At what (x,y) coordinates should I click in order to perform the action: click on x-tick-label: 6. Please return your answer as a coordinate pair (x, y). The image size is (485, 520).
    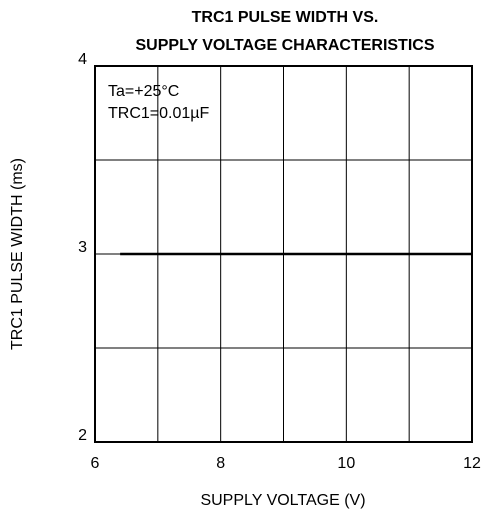
    Looking at the image, I should click on (95, 463).